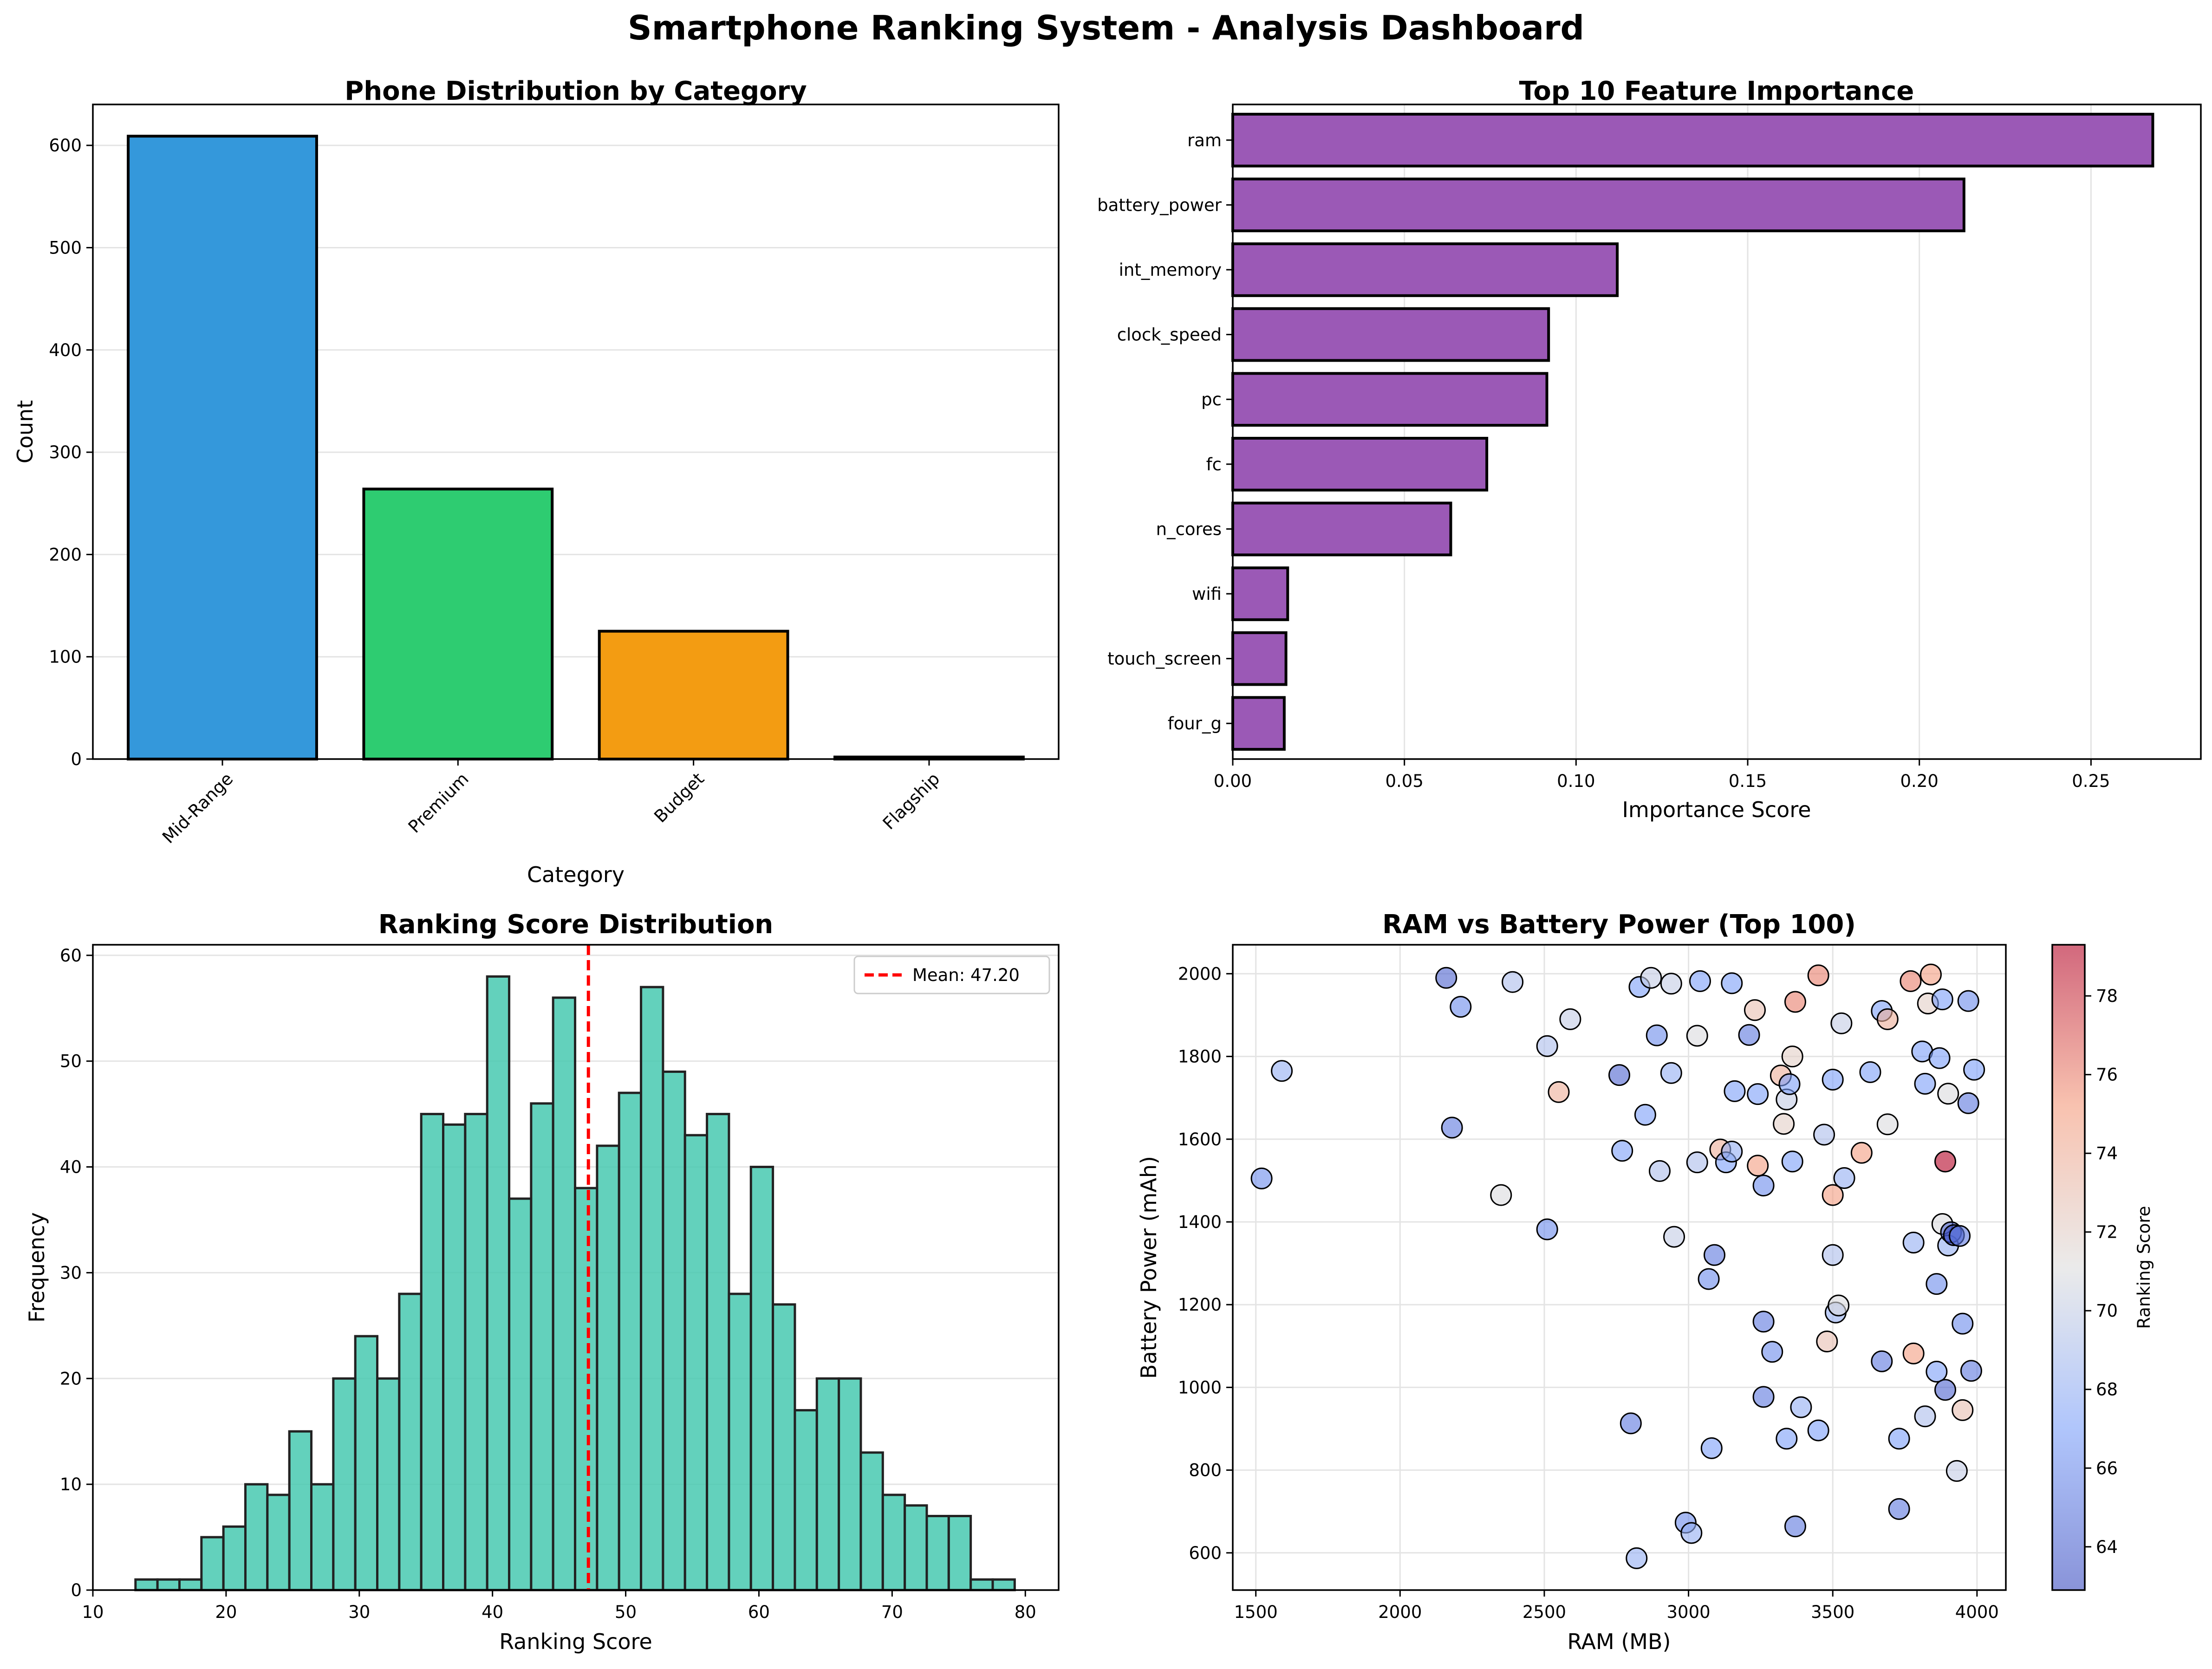  What do you see at coordinates (1200, 1139) in the screenshot?
I see `scatter-y-tick-label: 1600` at bounding box center [1200, 1139].